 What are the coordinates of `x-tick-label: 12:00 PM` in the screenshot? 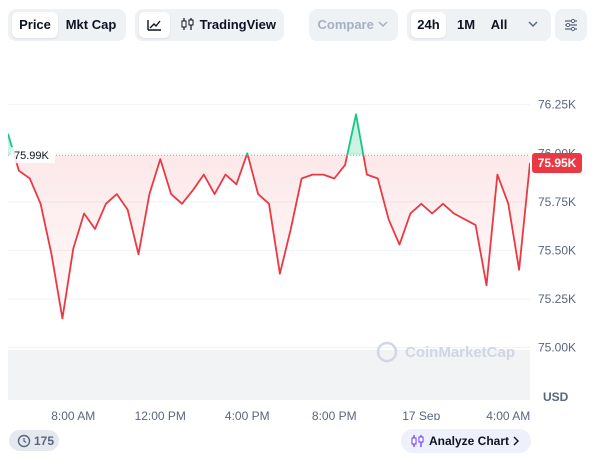 It's located at (160, 414).